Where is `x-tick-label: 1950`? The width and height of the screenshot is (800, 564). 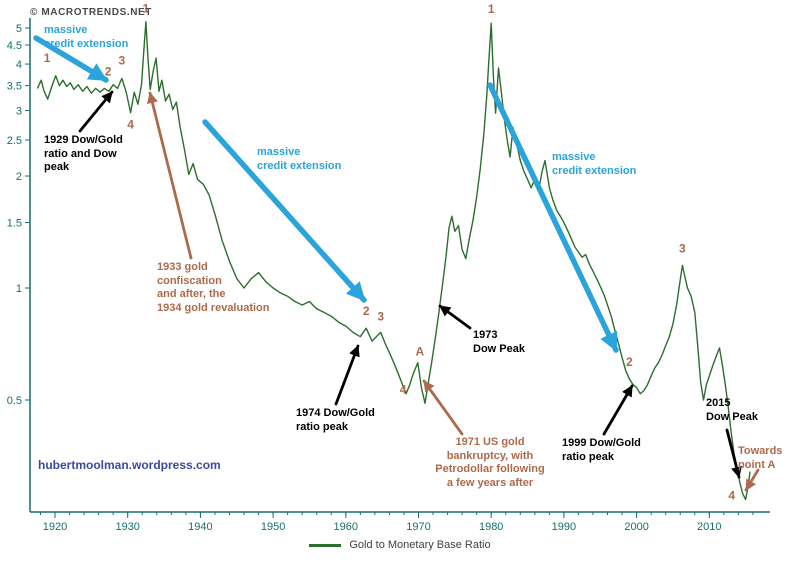 x-tick-label: 1950 is located at coordinates (273, 527).